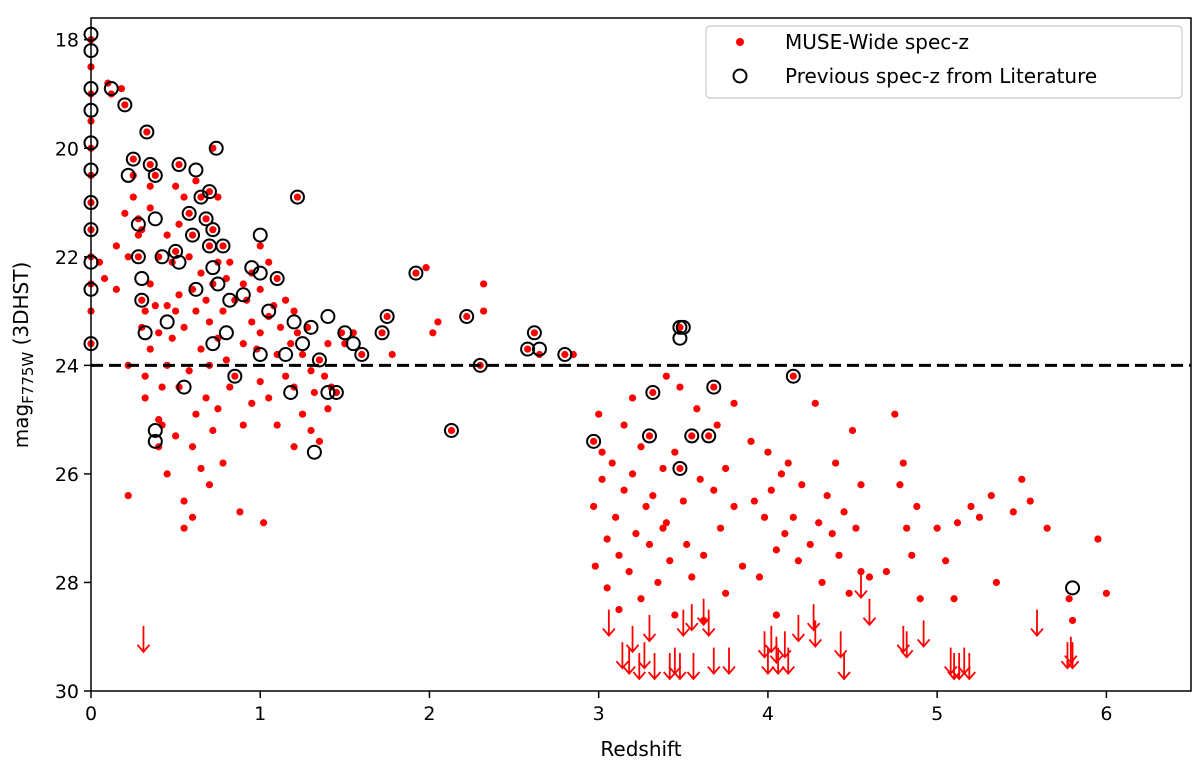 This screenshot has width=1200, height=767. What do you see at coordinates (67, 692) in the screenshot?
I see `y-tick-label: 30` at bounding box center [67, 692].